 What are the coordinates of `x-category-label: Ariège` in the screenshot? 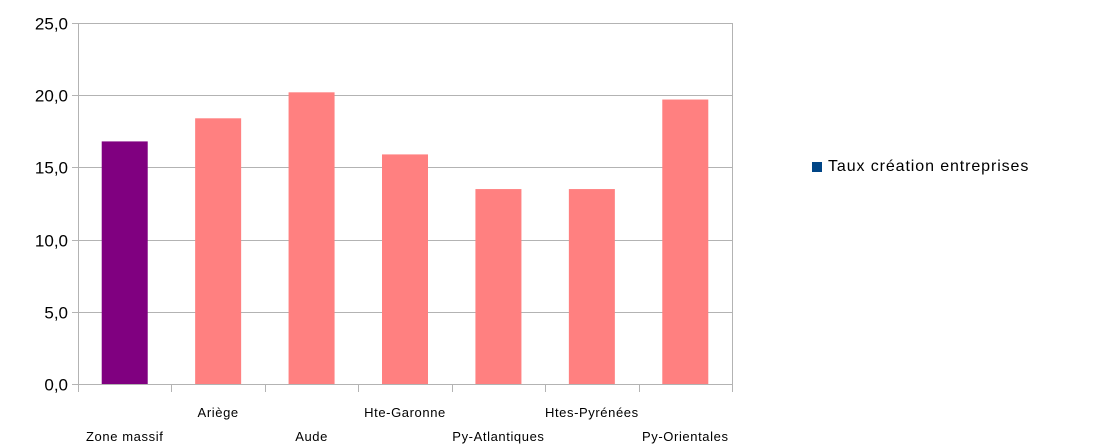 It's located at (218, 412).